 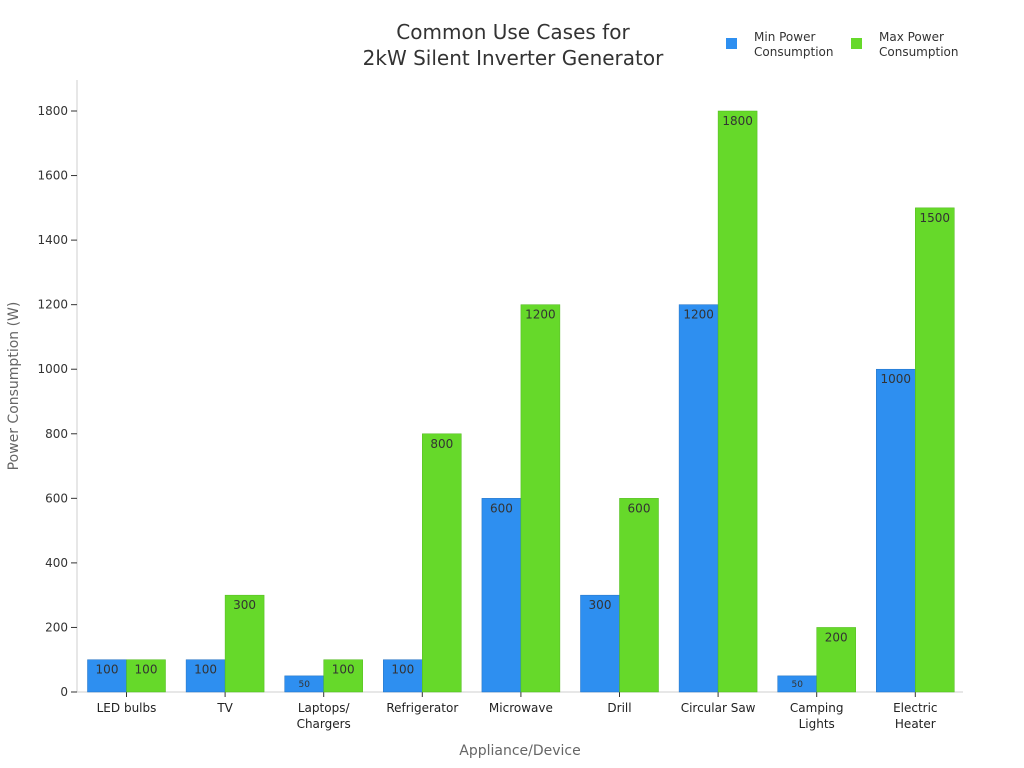 I want to click on data-label: 800, so click(x=441, y=444).